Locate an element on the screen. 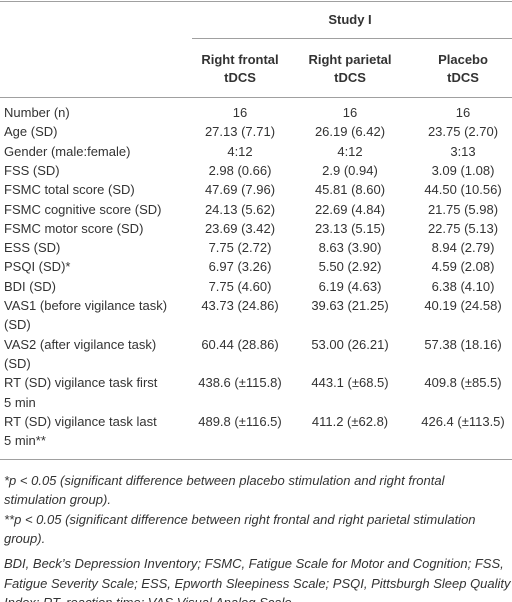 Image resolution: width=512 pixels, height=602 pixels. cell-value: 6.19 (4.63) is located at coordinates (350, 286).